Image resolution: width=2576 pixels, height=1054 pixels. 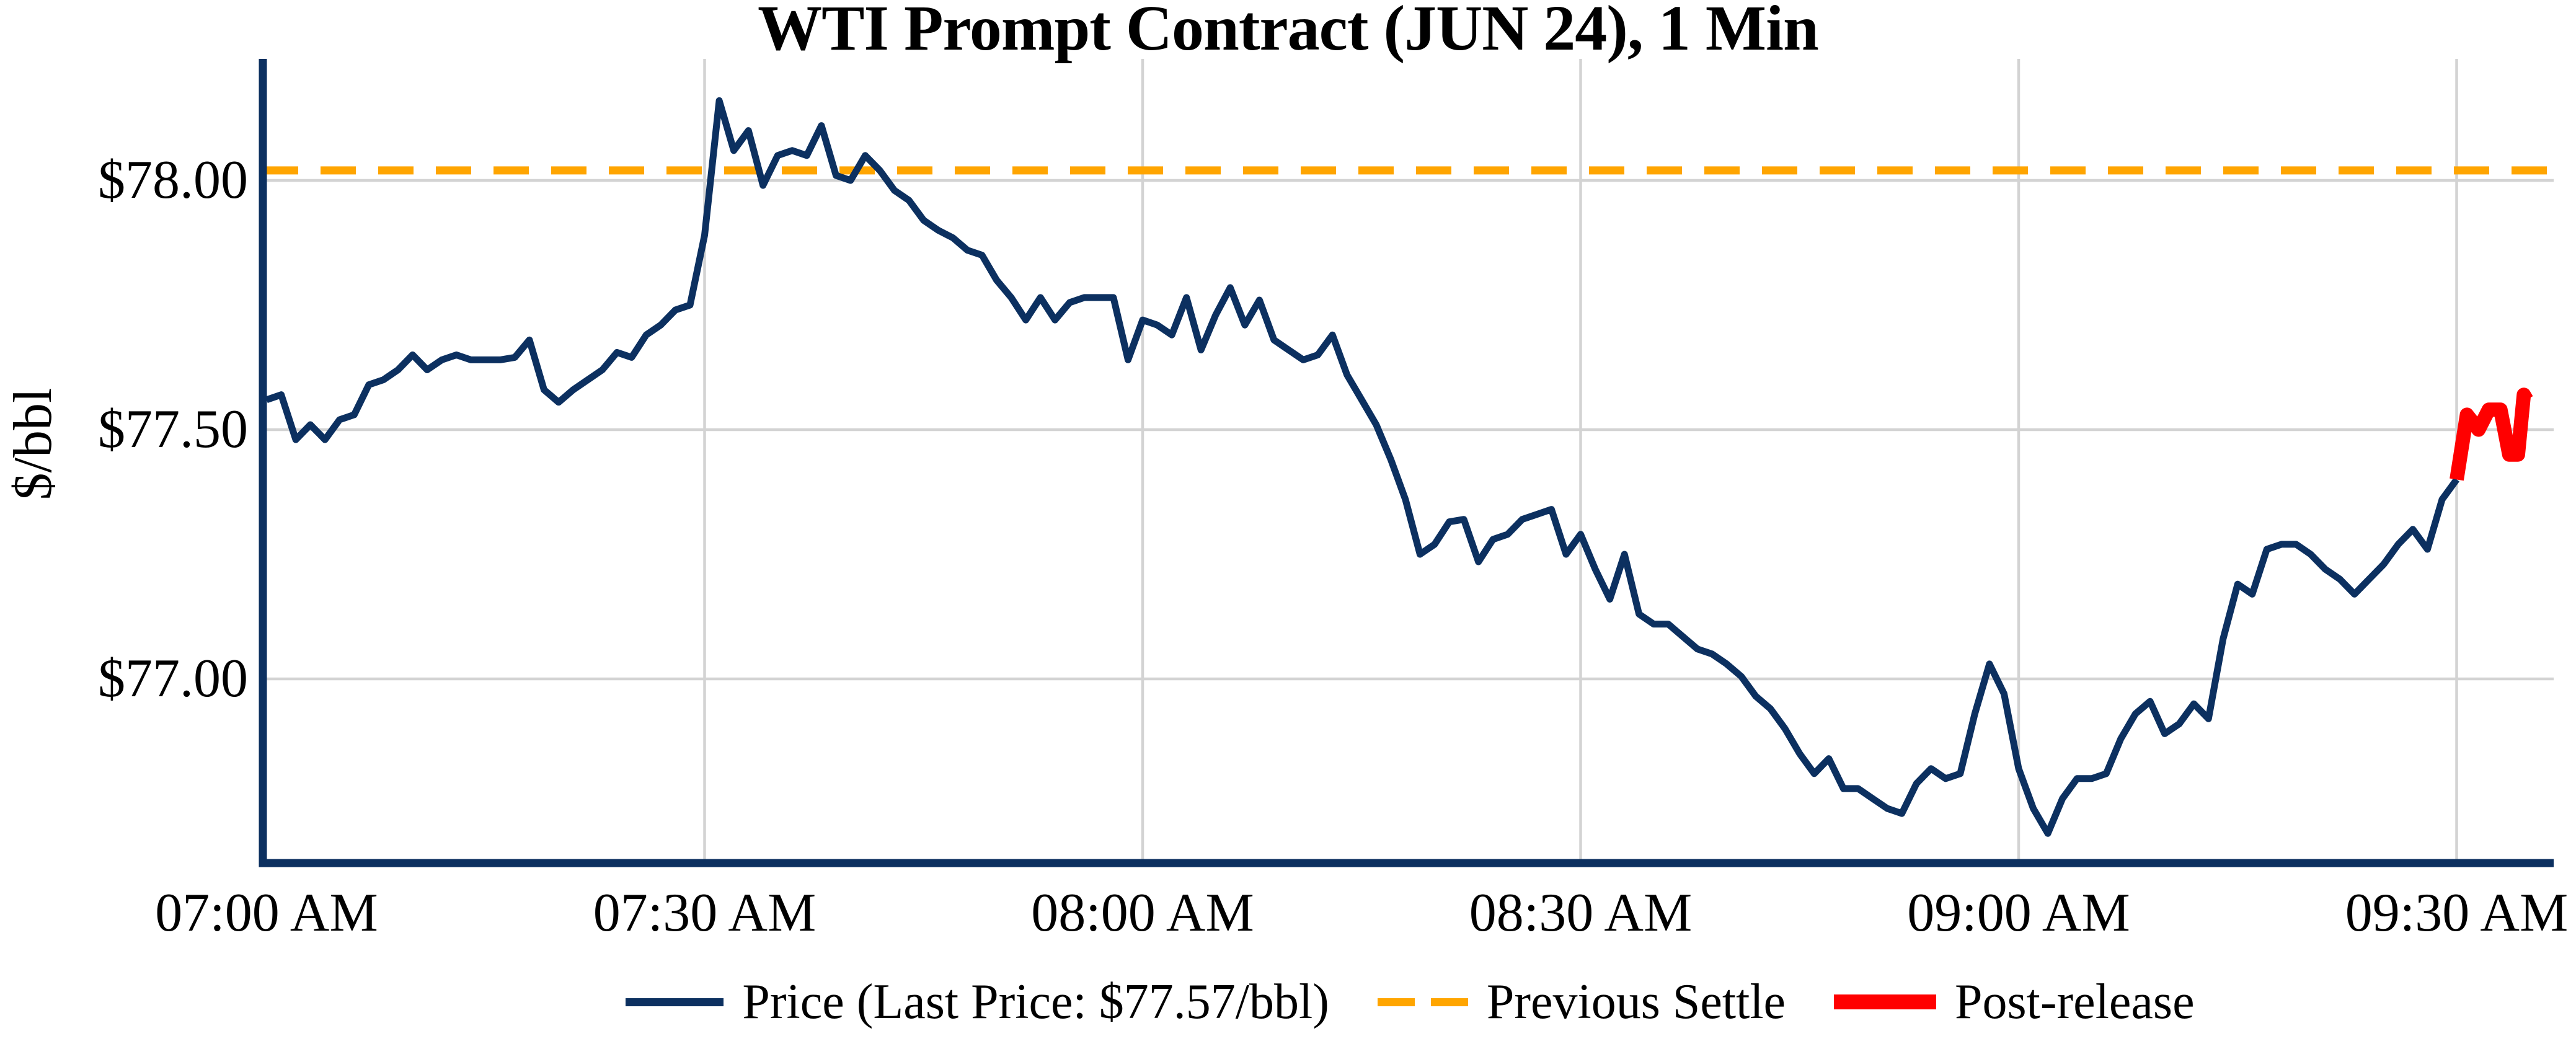 What do you see at coordinates (1142, 913) in the screenshot?
I see `x-tick-label: 08:00 AM` at bounding box center [1142, 913].